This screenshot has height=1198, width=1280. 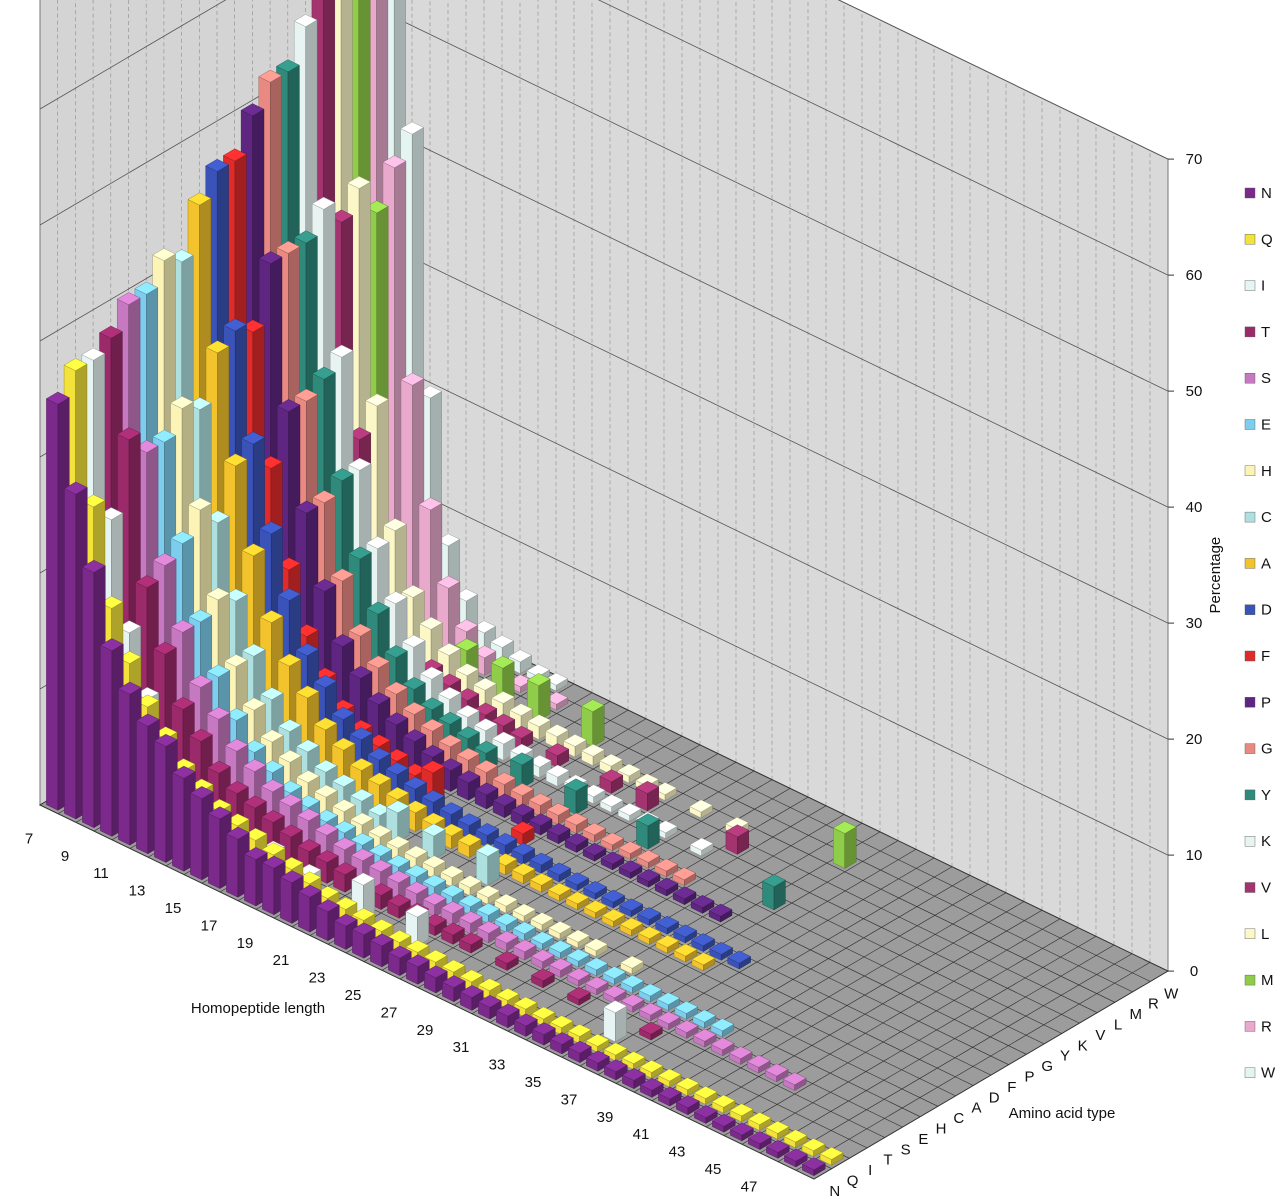 What do you see at coordinates (923, 1139) in the screenshot?
I see `y-tick-label: E` at bounding box center [923, 1139].